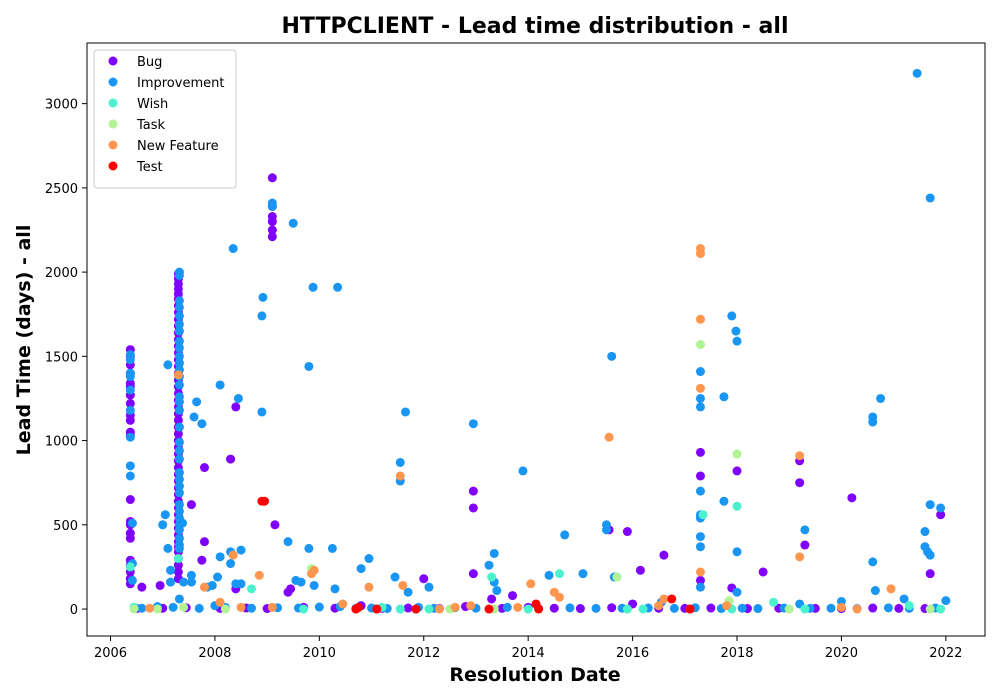 The height and width of the screenshot is (700, 1000). Describe the element at coordinates (113, 145) in the screenshot. I see `legend-marker-new-feature` at that location.